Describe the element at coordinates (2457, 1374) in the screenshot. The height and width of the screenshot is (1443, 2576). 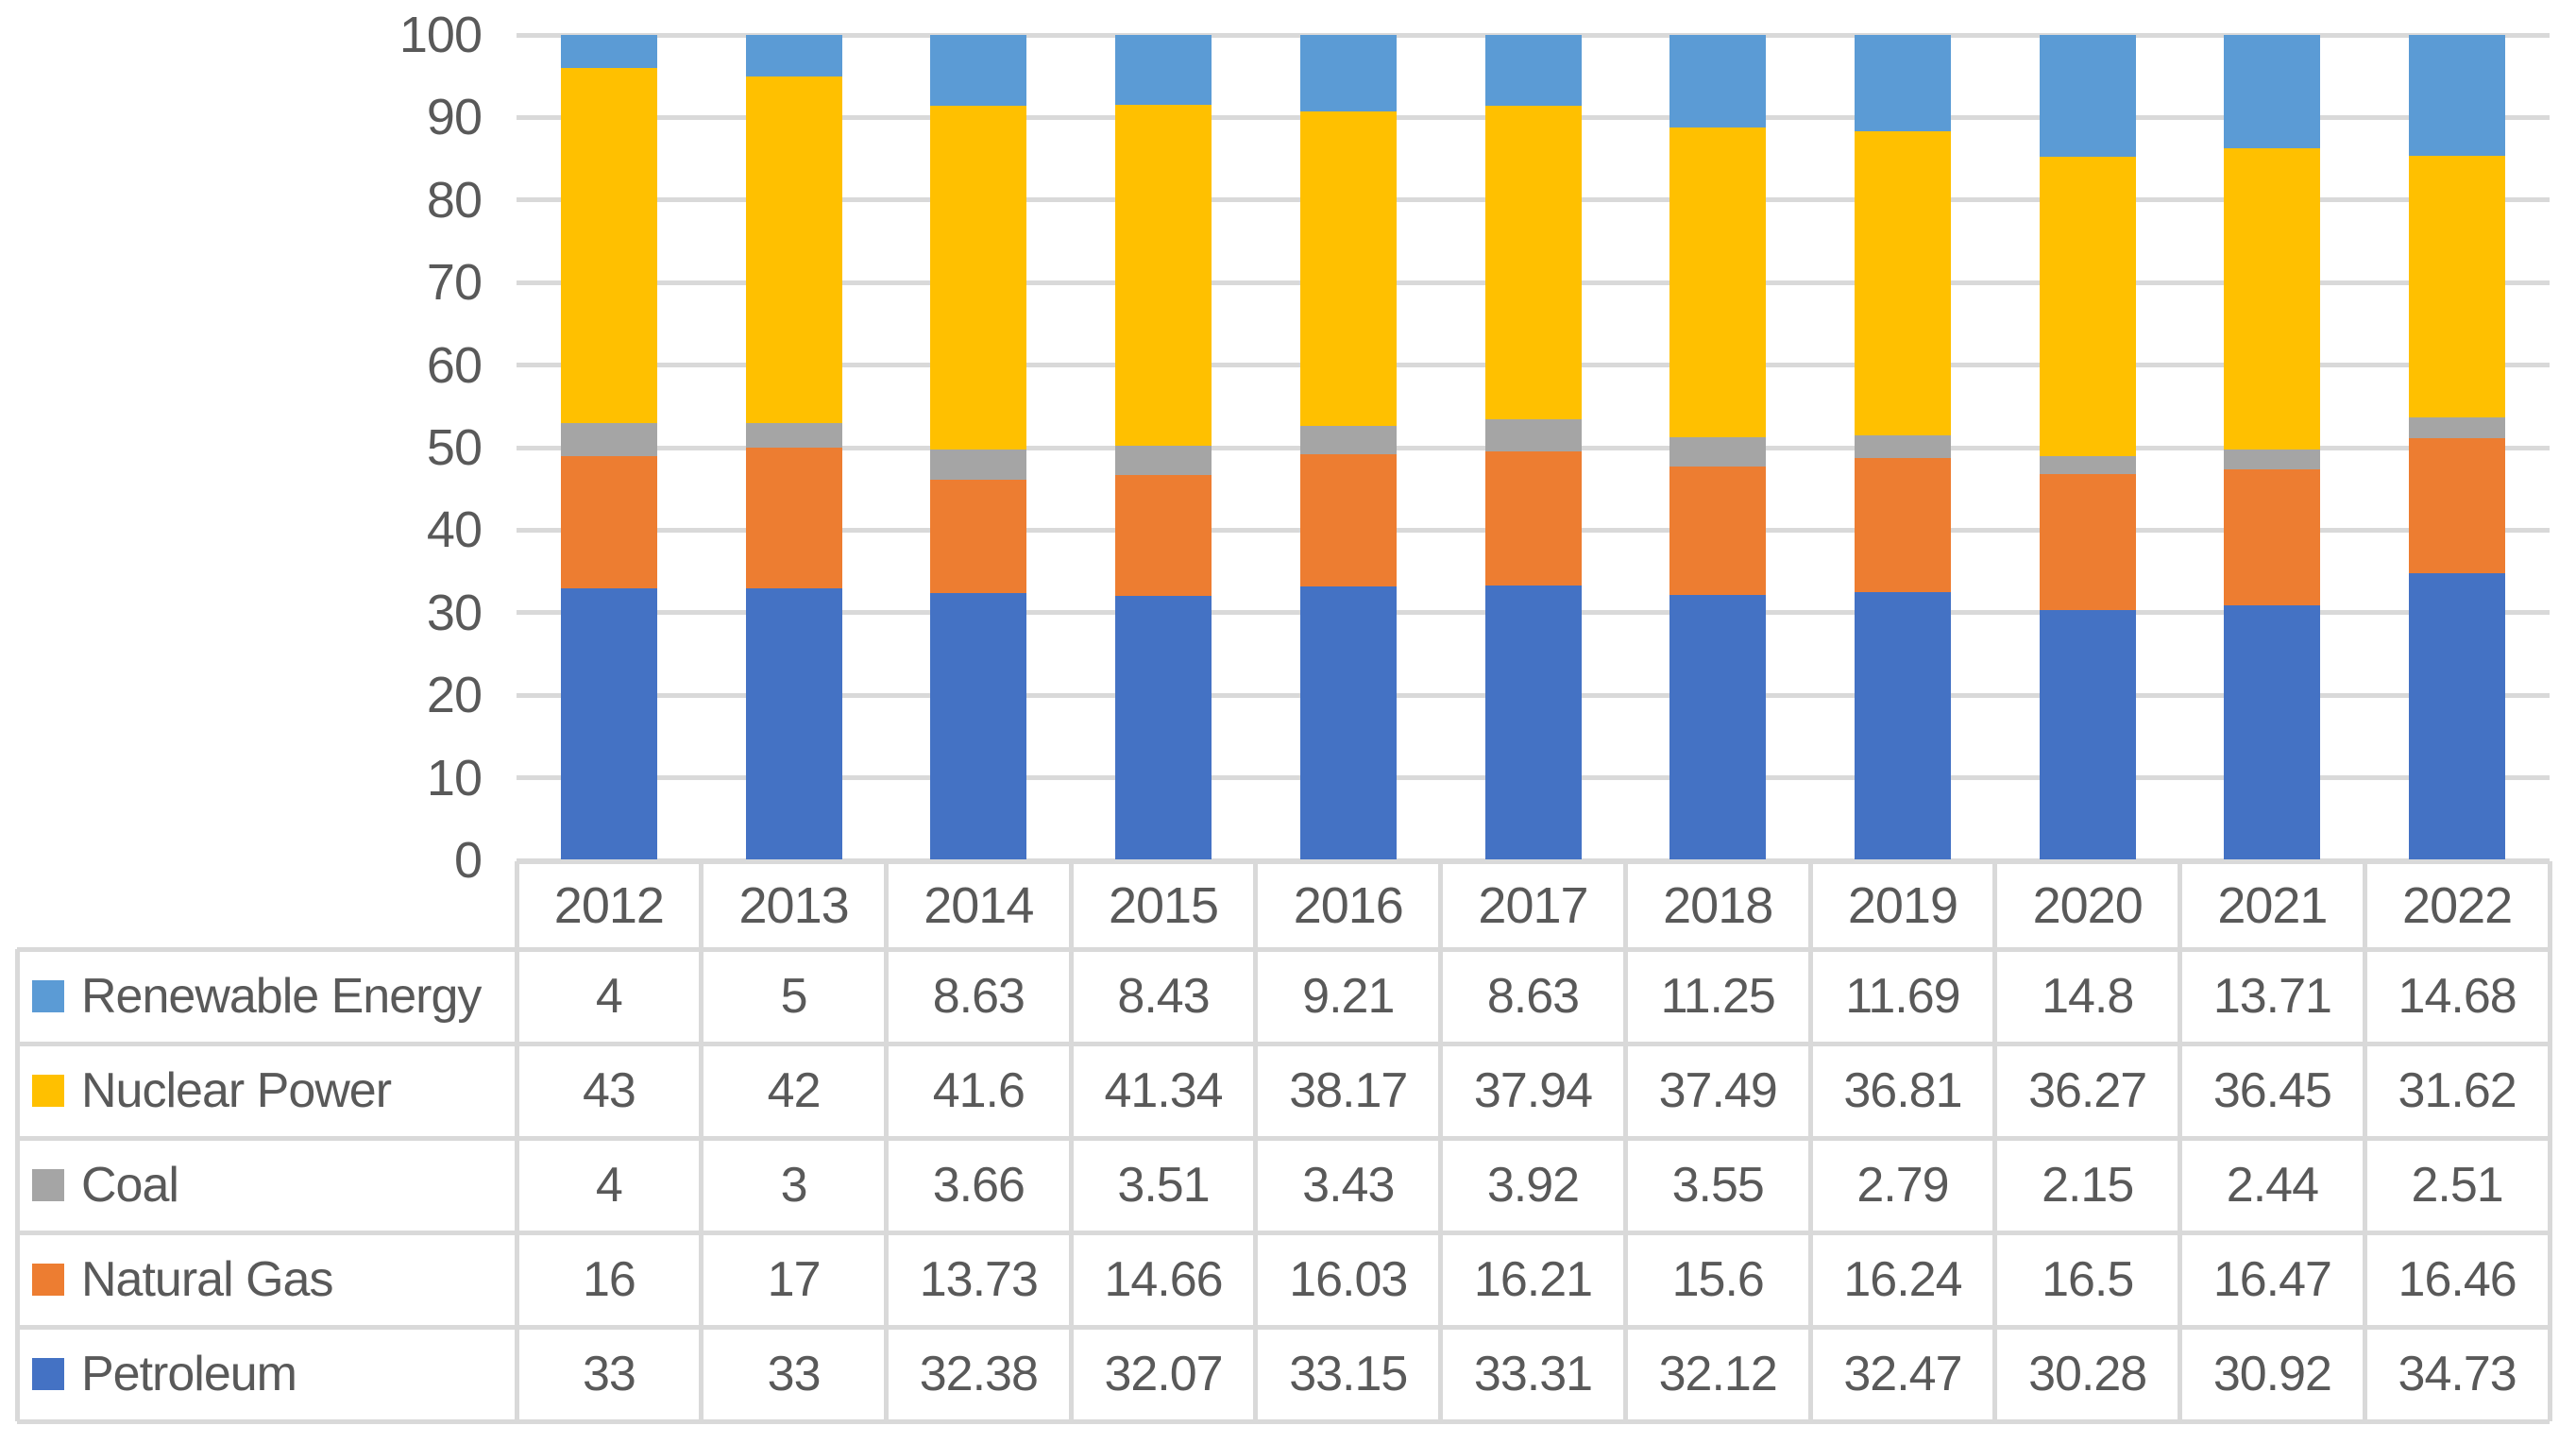
I see `value-cell: 34.73` at that location.